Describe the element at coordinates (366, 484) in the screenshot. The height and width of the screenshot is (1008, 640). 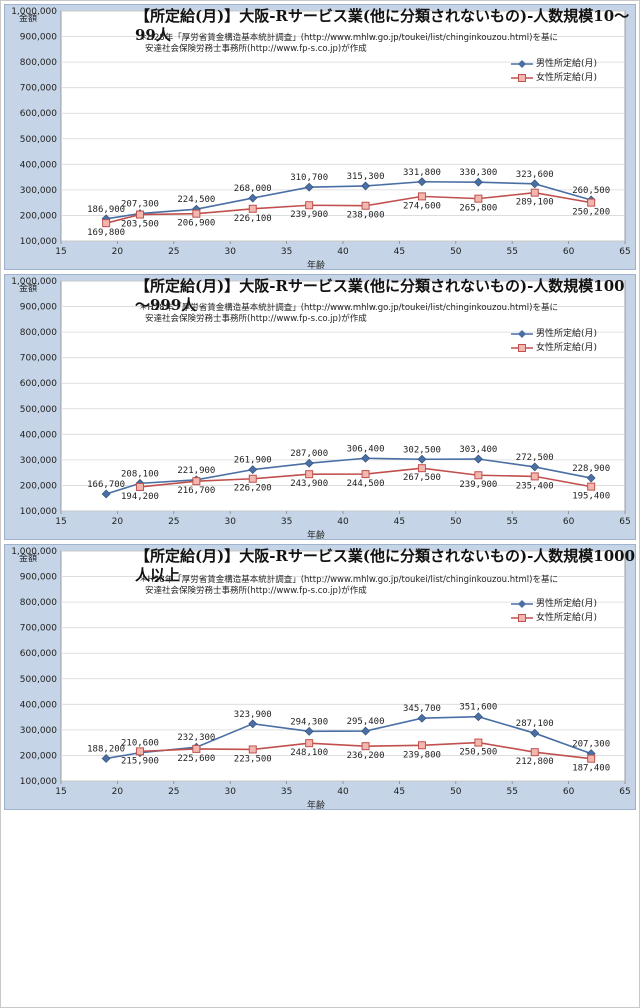
I see `data-label: 244,500` at that location.